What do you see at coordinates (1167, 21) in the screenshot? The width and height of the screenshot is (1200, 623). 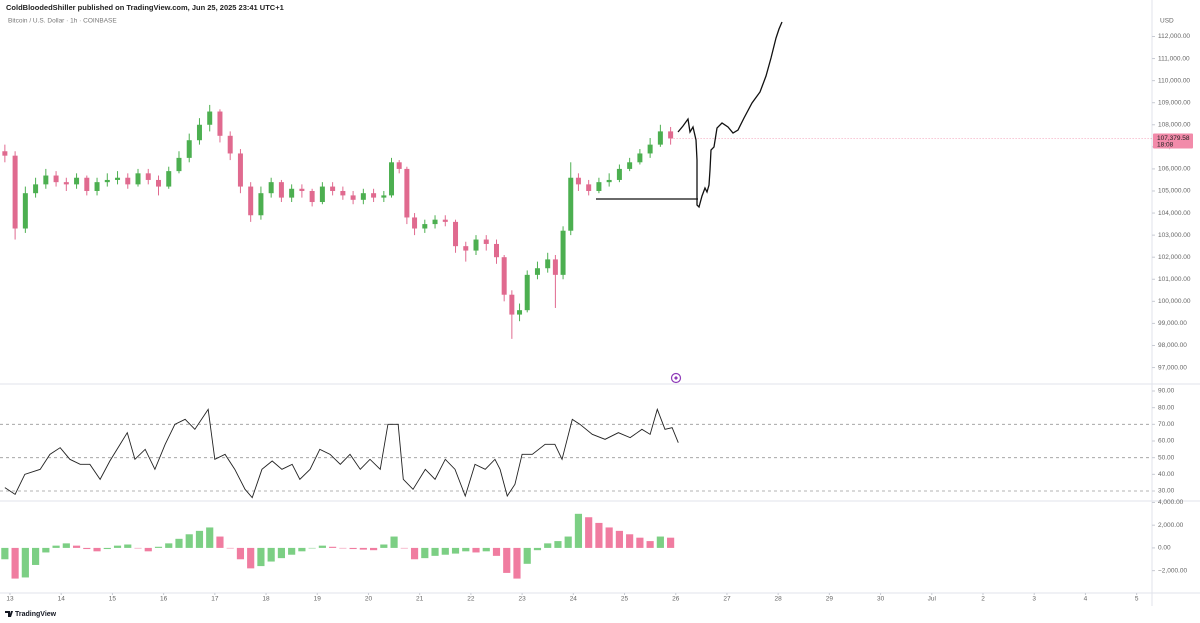 I see `currency: USD` at bounding box center [1167, 21].